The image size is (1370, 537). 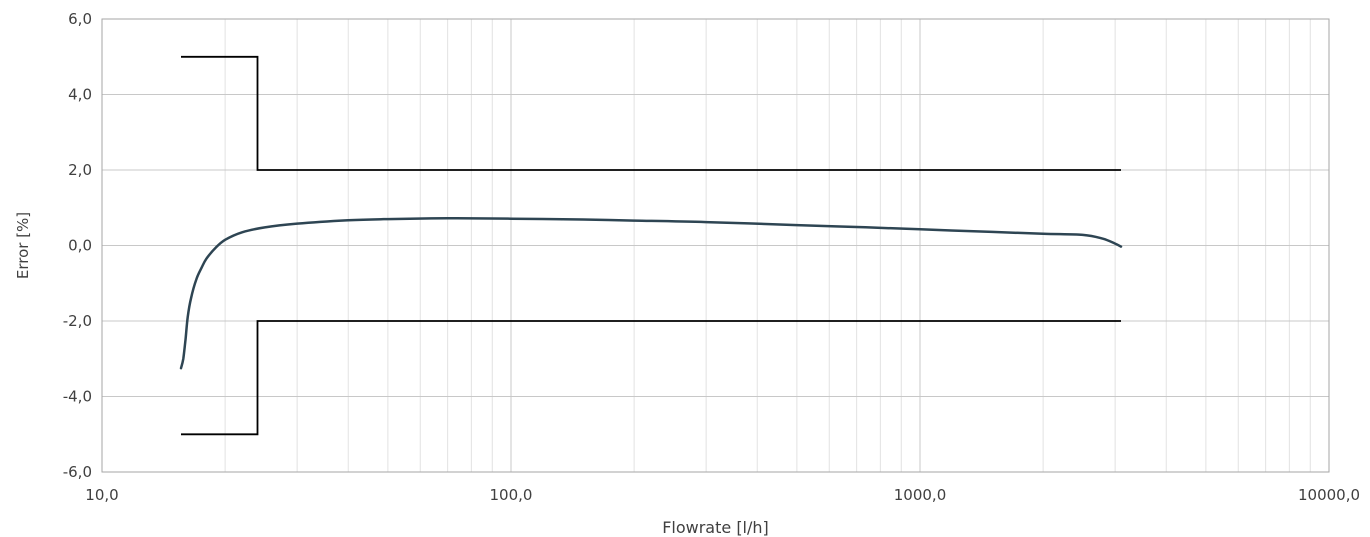 I want to click on x-axis-label: Flowrate [l/h], so click(x=715, y=527).